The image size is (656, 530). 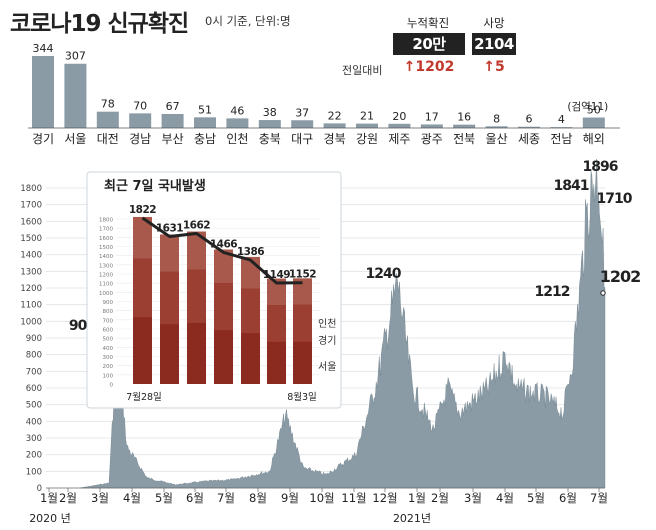 I want to click on region-value-label: 307, so click(x=75, y=56).